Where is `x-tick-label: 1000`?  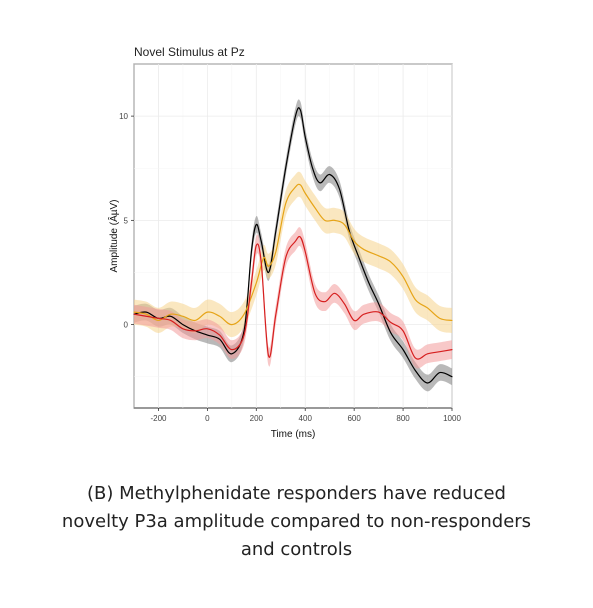 x-tick-label: 1000 is located at coordinates (452, 418).